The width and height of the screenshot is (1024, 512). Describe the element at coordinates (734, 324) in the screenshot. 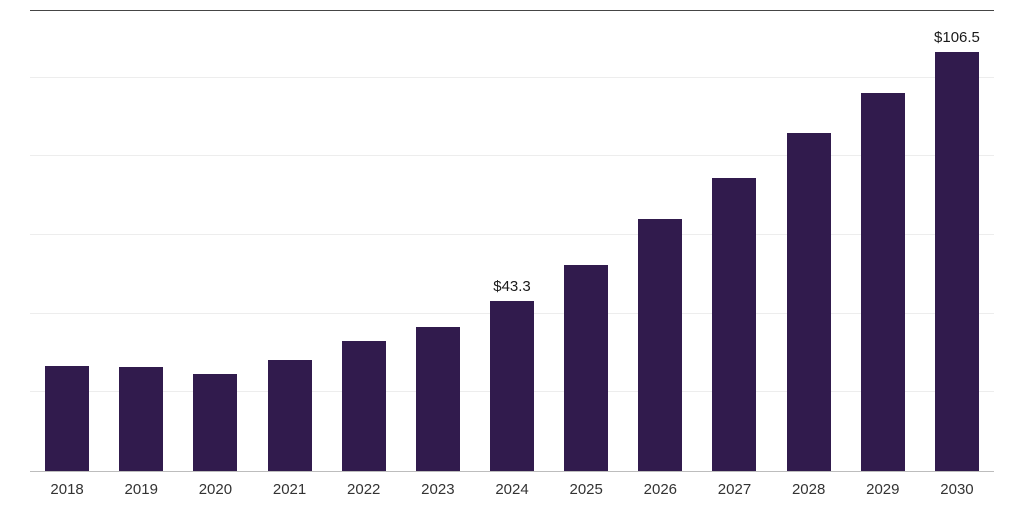

I see `bar-2027` at that location.